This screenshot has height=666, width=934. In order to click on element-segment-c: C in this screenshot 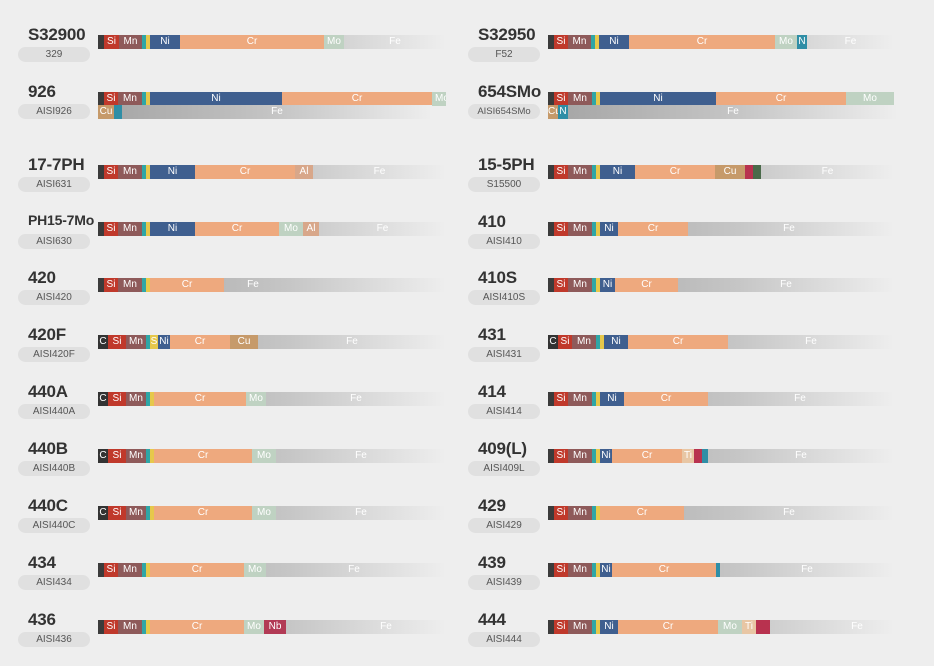, I will do `click(553, 342)`.